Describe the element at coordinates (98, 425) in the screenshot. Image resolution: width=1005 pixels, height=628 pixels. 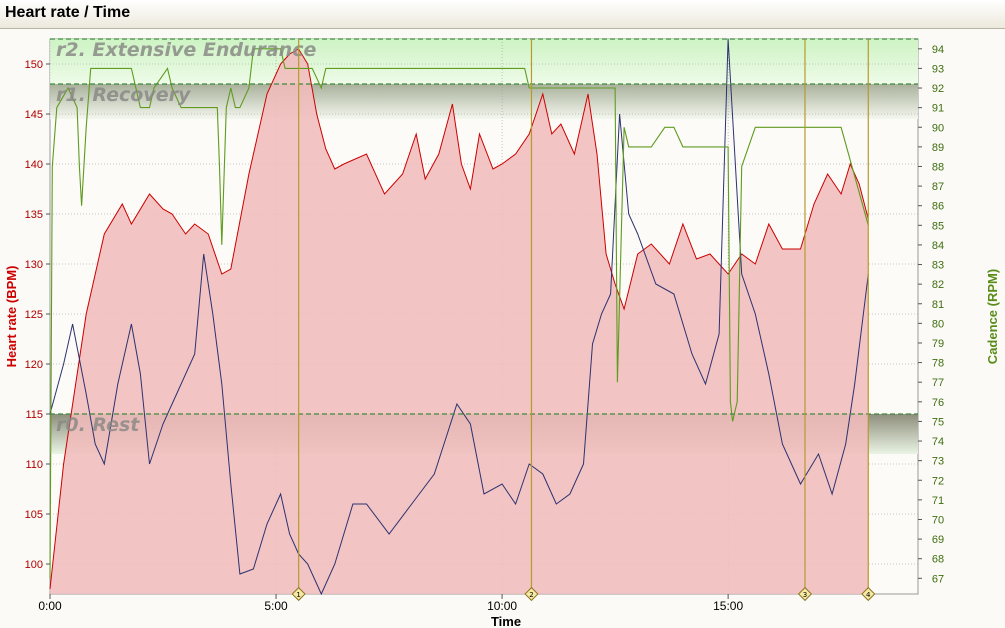
I see `zone-label: r0. Rest` at that location.